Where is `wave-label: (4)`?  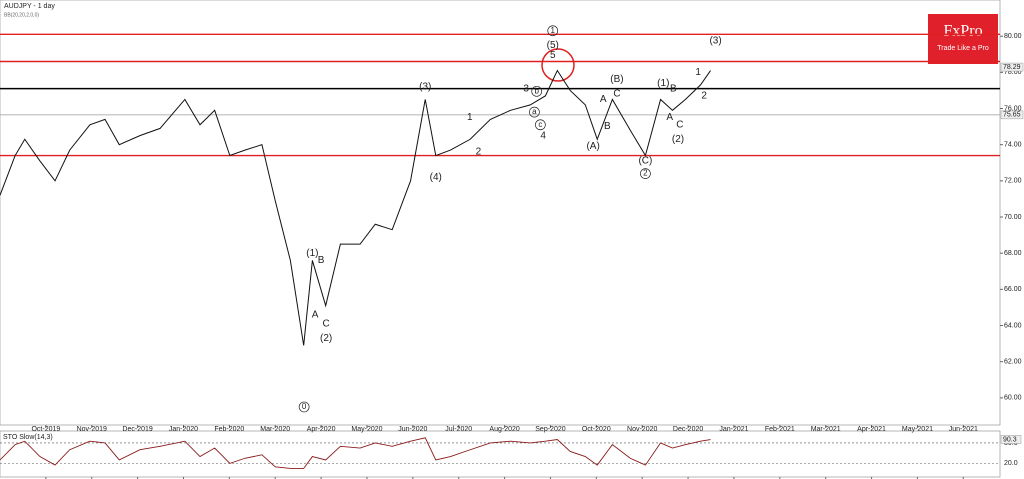
wave-label: (4) is located at coordinates (436, 177).